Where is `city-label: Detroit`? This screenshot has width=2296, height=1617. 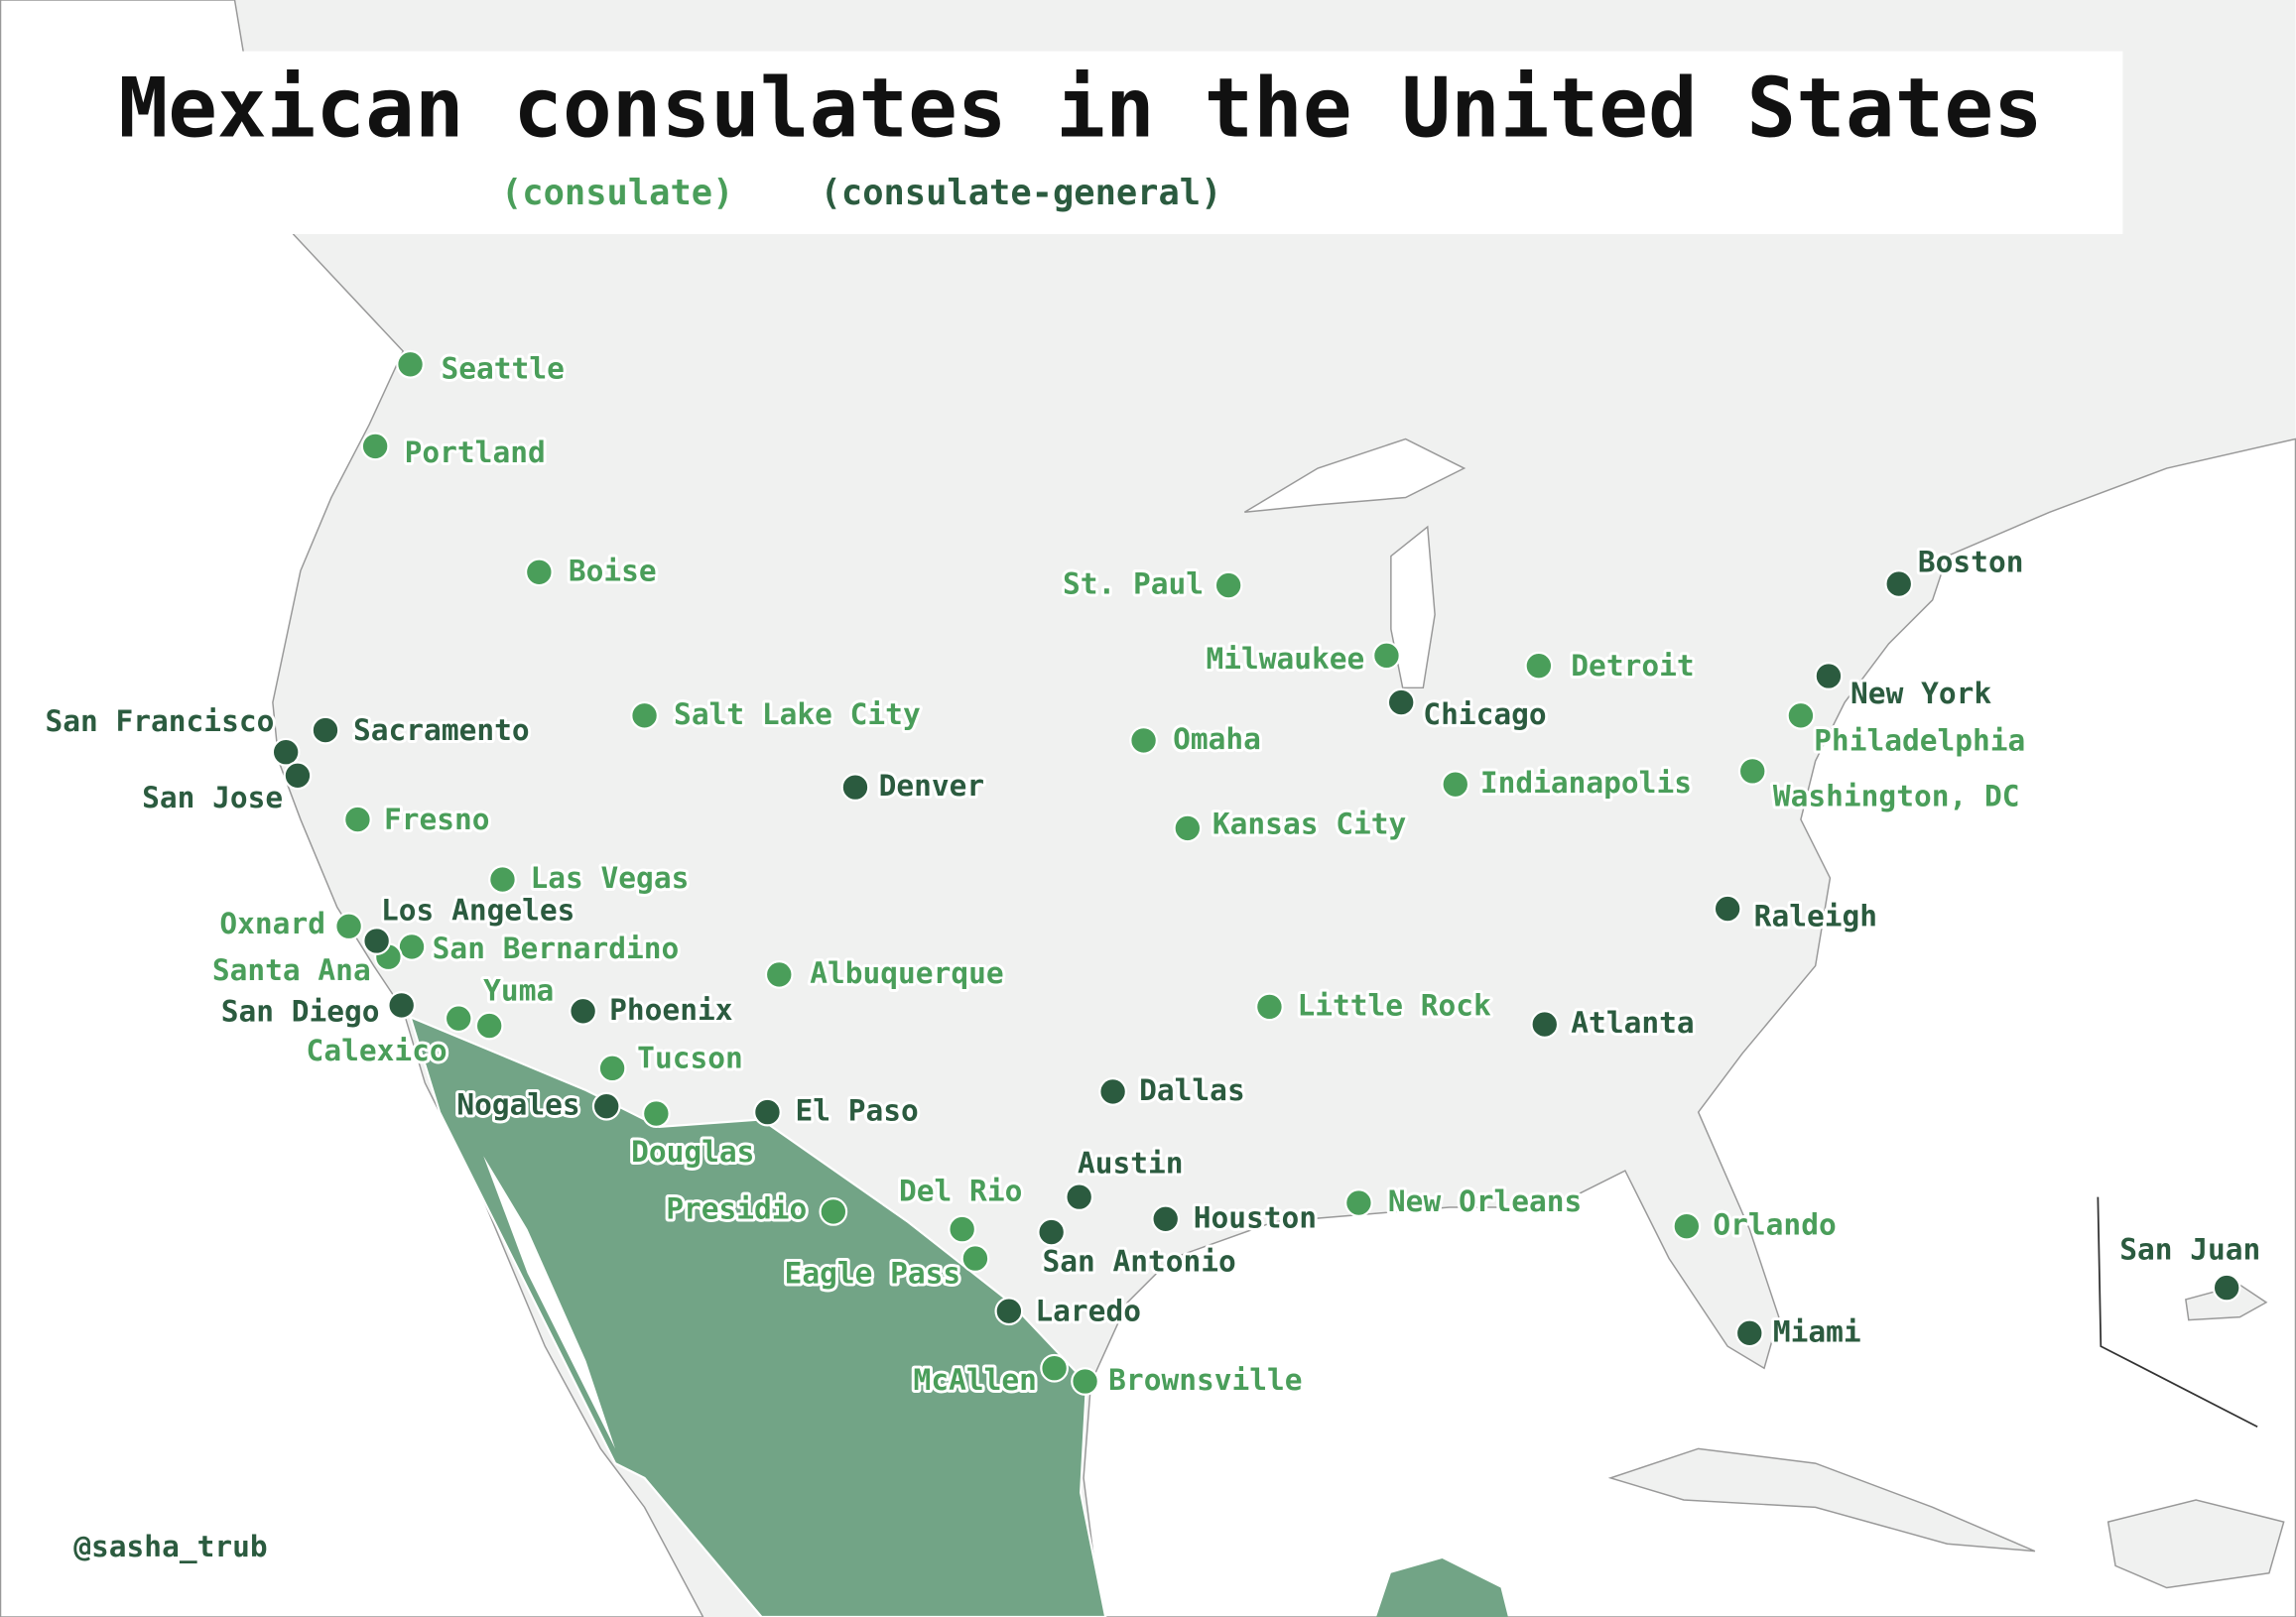
city-label: Detroit is located at coordinates (1633, 666).